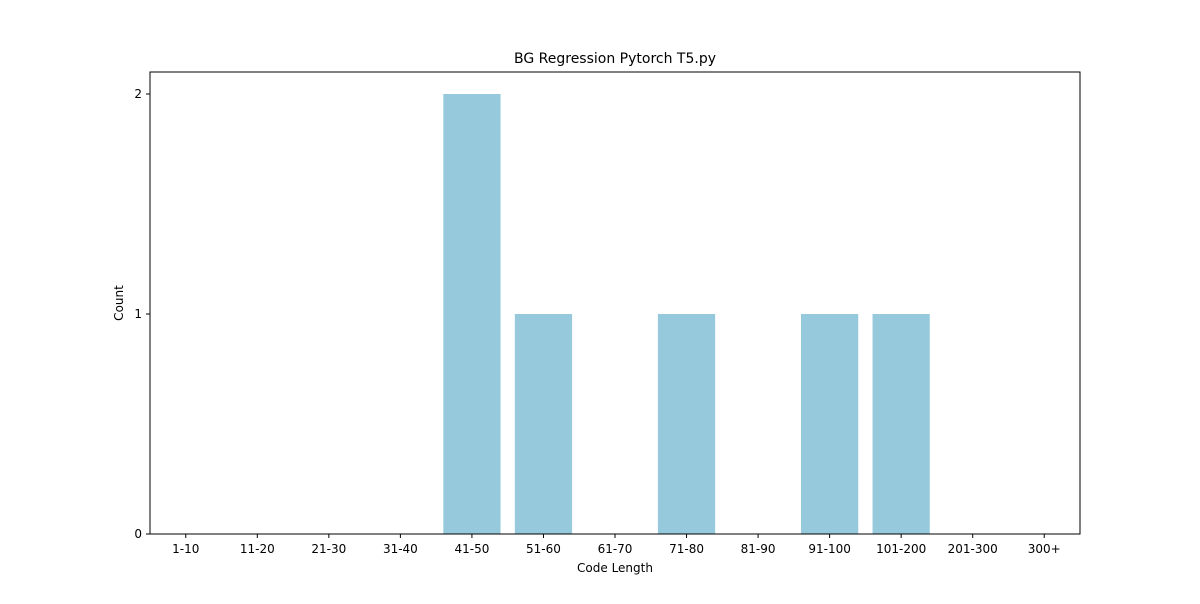 This screenshot has height=604, width=1200. What do you see at coordinates (973, 549) in the screenshot?
I see `x-tick-label: 201-300` at bounding box center [973, 549].